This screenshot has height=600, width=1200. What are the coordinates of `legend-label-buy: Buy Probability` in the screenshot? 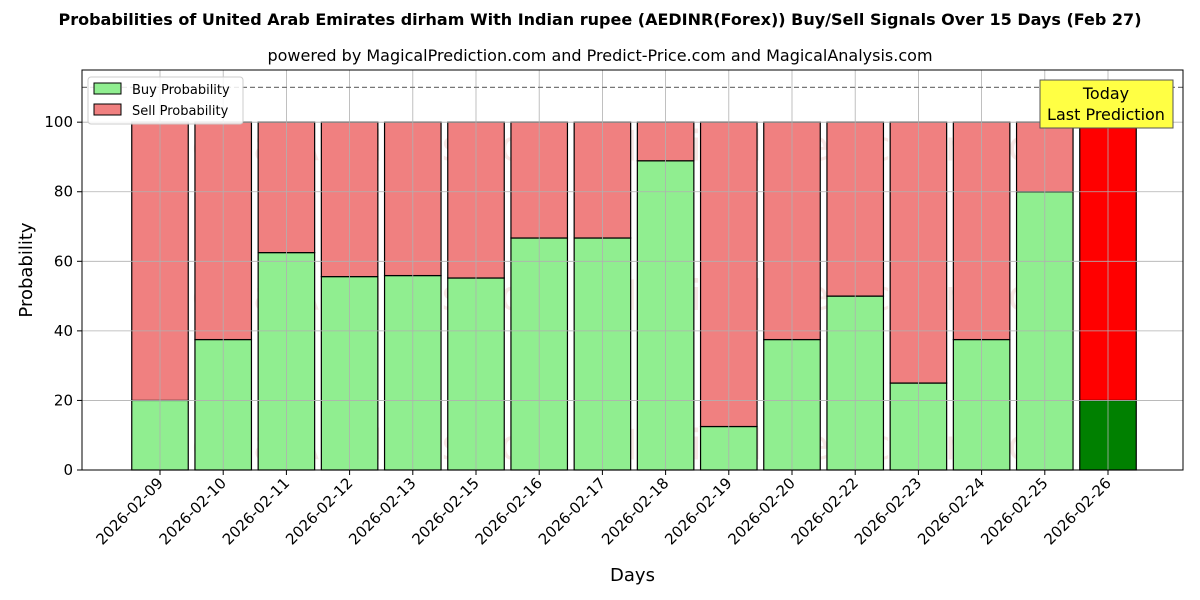 It's located at (181, 90).